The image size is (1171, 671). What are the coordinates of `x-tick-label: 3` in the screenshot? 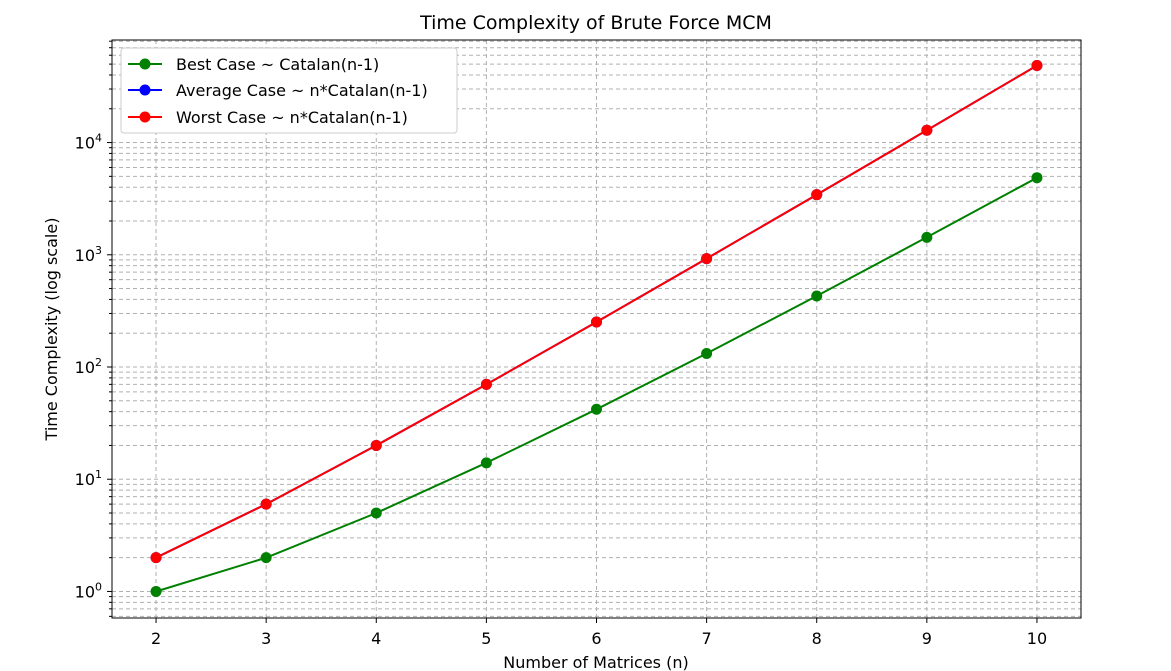 It's located at (266, 638).